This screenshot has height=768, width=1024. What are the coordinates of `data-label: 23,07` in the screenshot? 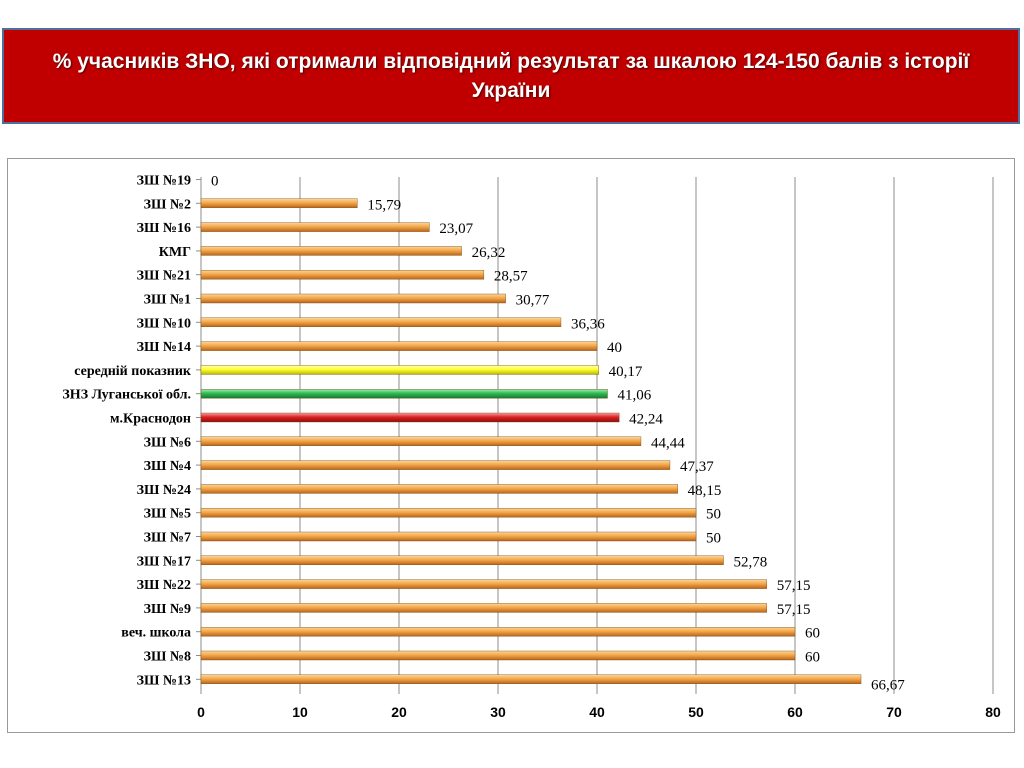 It's located at (456, 229).